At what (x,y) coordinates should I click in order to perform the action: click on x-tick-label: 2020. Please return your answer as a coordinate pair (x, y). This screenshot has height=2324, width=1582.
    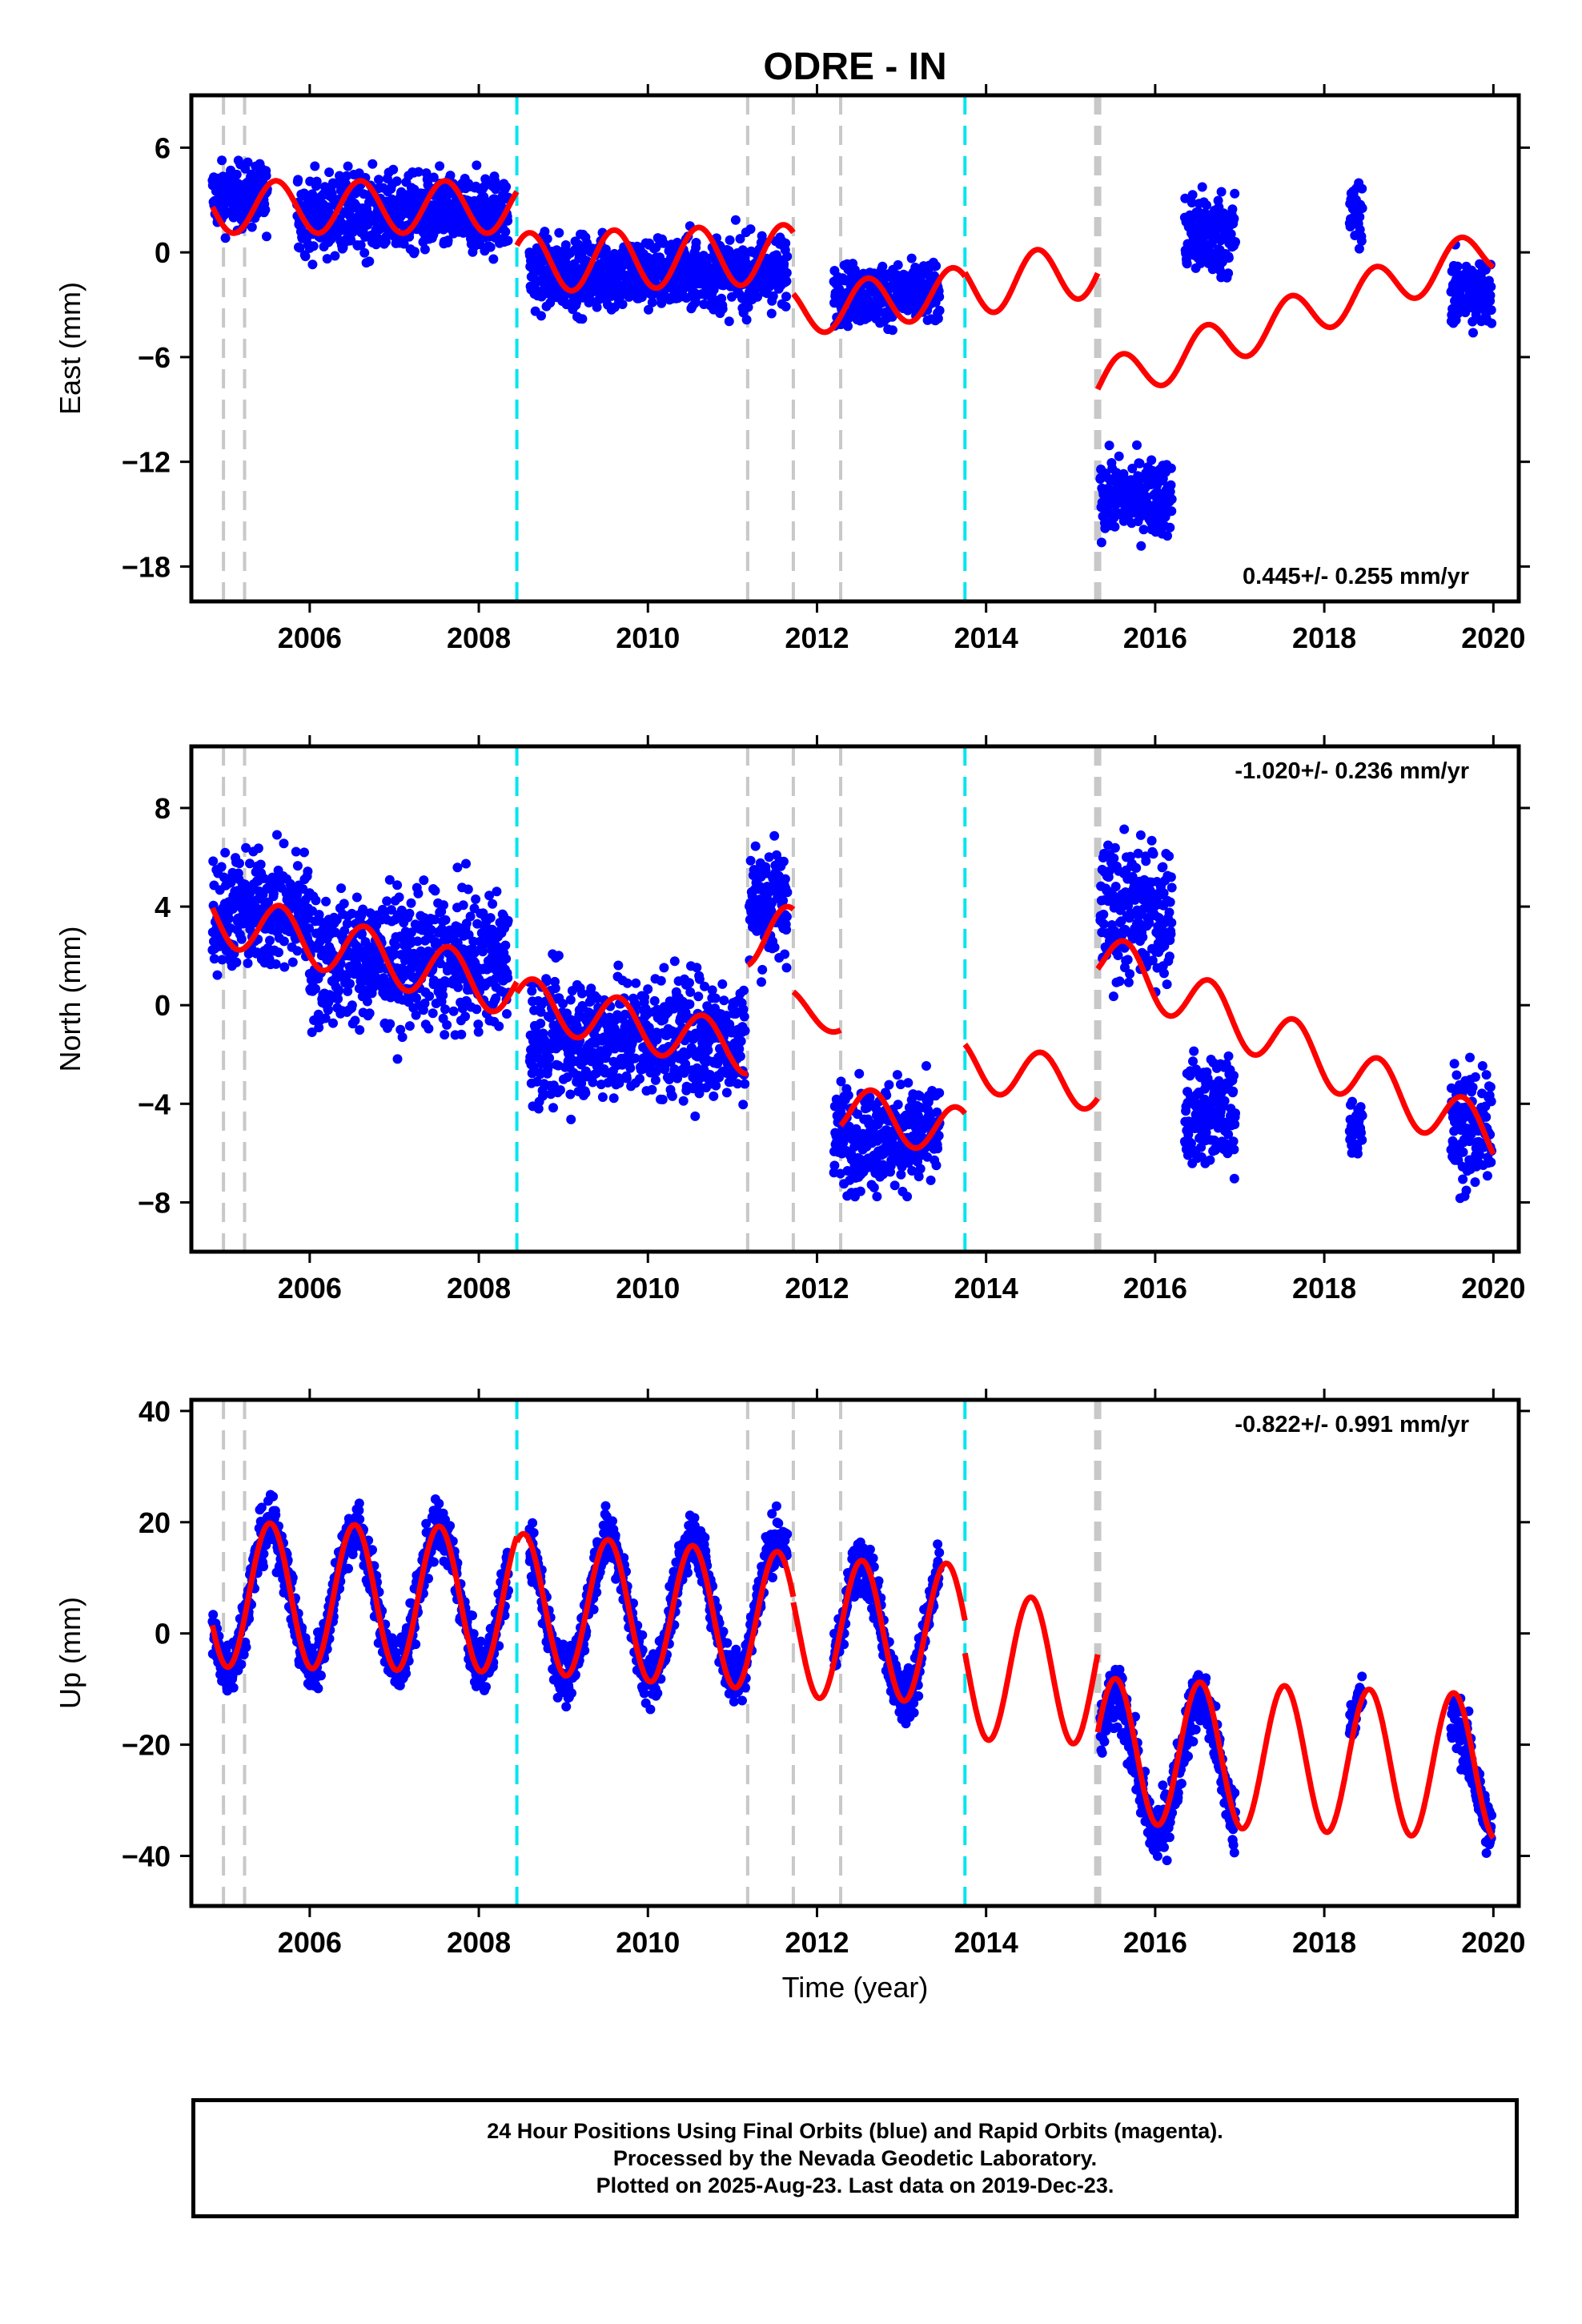
    Looking at the image, I should click on (1493, 637).